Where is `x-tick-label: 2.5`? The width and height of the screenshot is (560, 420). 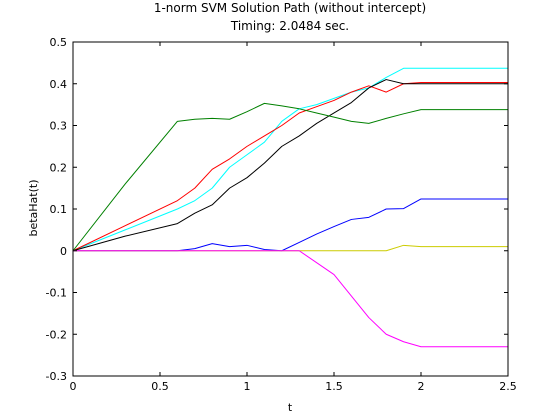
x-tick-label: 2.5 is located at coordinates (508, 386).